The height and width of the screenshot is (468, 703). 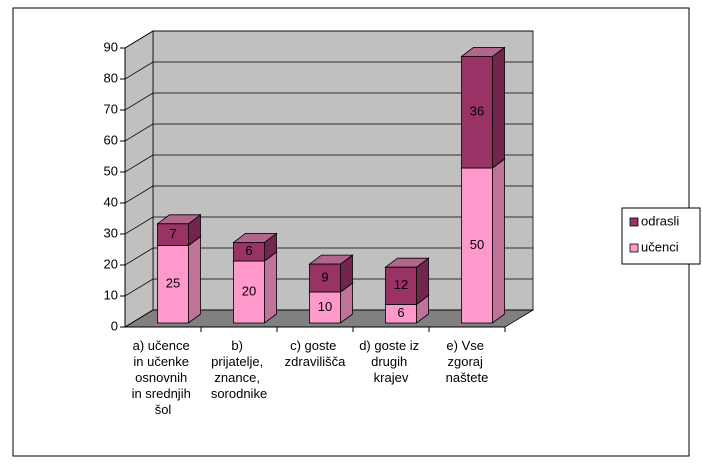 What do you see at coordinates (315, 353) in the screenshot?
I see `x-tick-label: c) goste zdravilišča` at bounding box center [315, 353].